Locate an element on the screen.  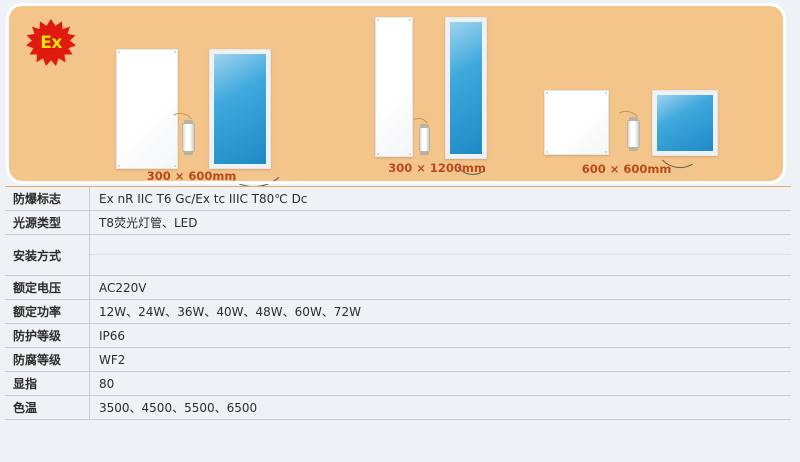
spec-value-install-method is located at coordinates (440, 255).